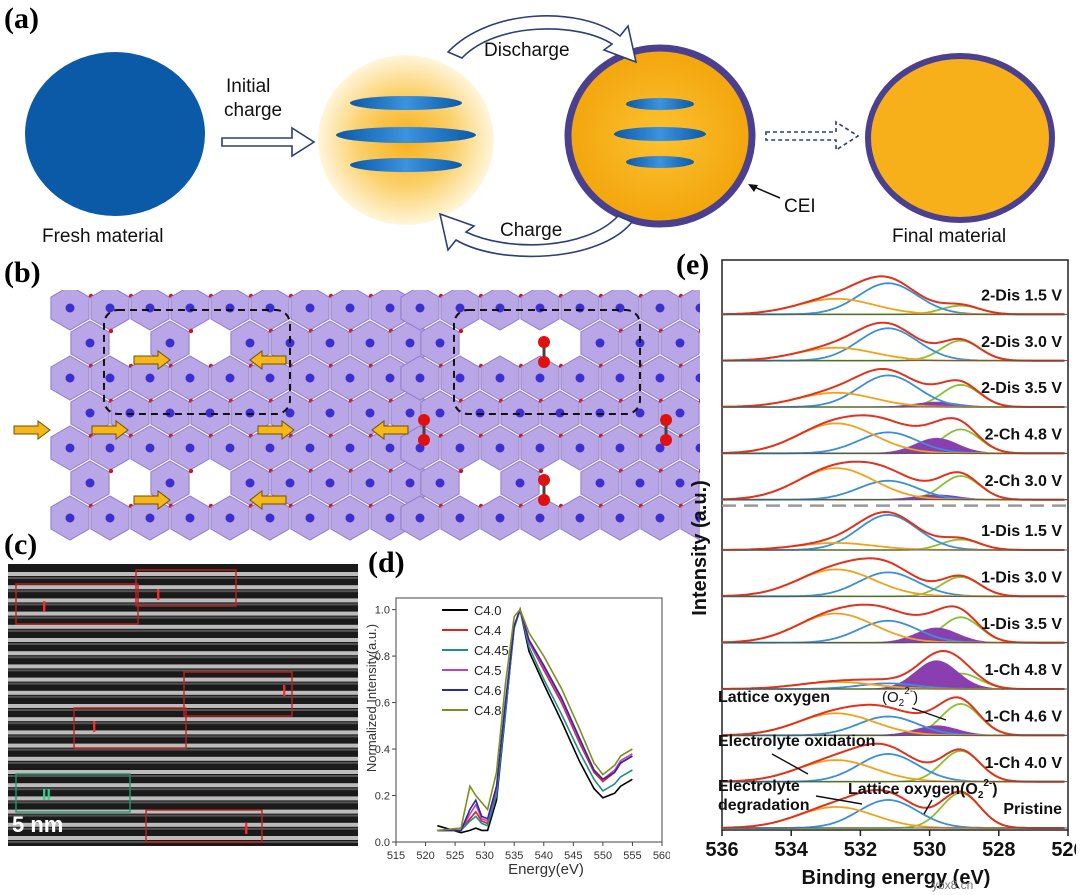  Describe the element at coordinates (1063, 850) in the screenshot. I see `chart-e-xtick-label: 526` at that location.